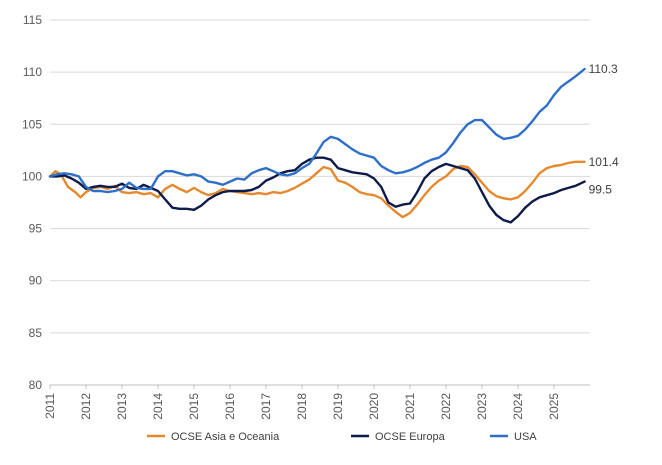 The image size is (662, 465). What do you see at coordinates (604, 129) in the screenshot?
I see `end-labels: 101.4 99.5 110.3` at bounding box center [604, 129].